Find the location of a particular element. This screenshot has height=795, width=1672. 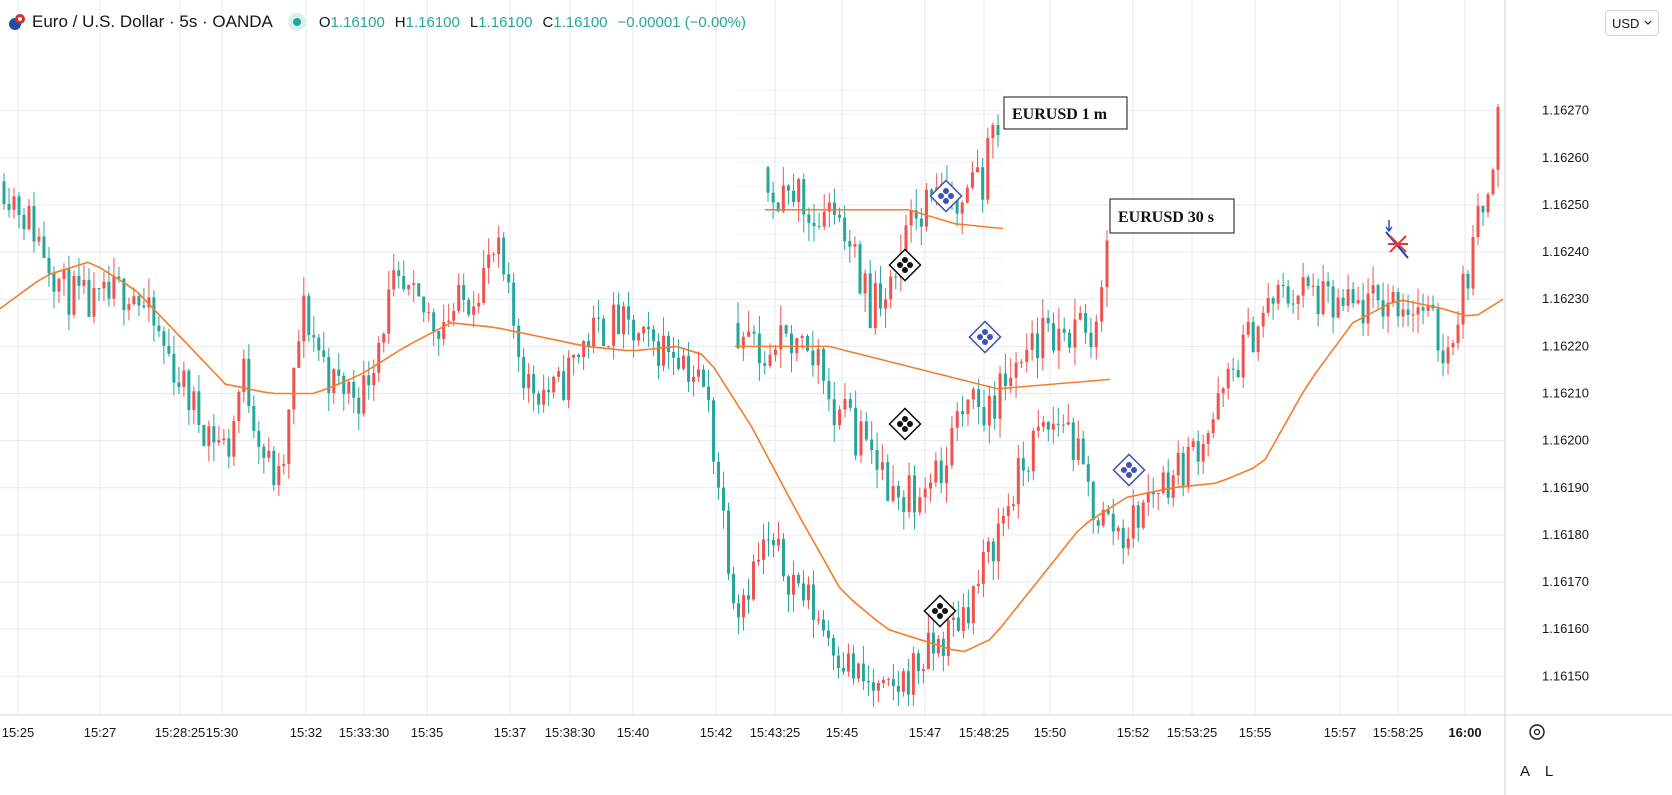

currency-button: USD is located at coordinates (1632, 23).